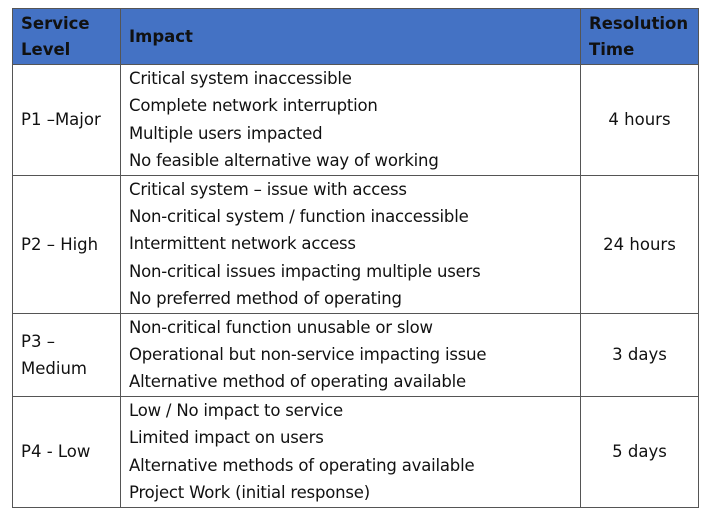 Image resolution: width=710 pixels, height=509 pixels. I want to click on impact-item: Project Work (initial response), so click(249, 493).